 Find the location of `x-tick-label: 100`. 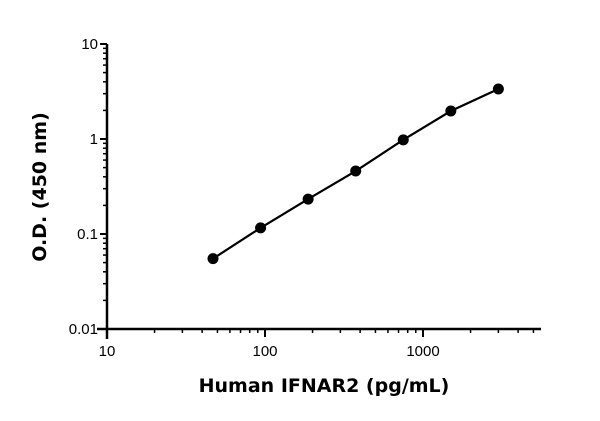

x-tick-label: 100 is located at coordinates (264, 351).